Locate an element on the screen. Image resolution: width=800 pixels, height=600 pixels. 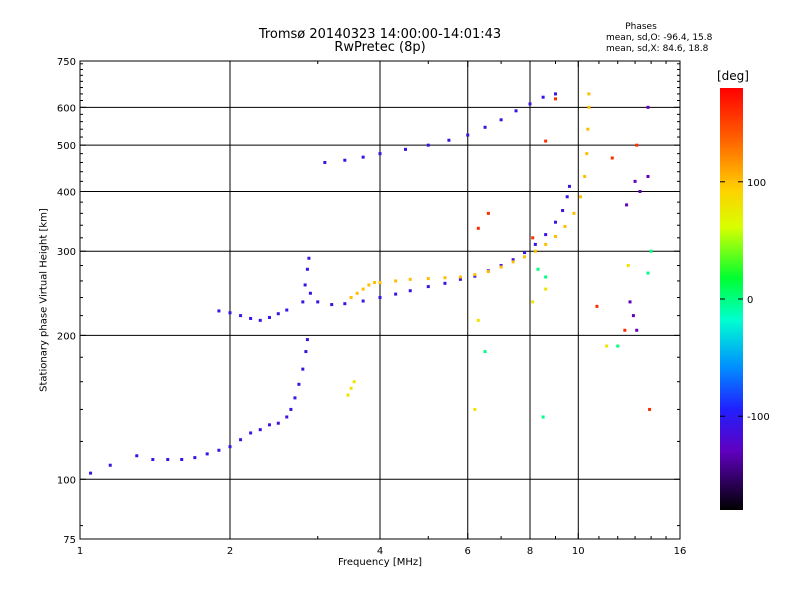
y-tick-label: 200 is located at coordinates (66, 336).